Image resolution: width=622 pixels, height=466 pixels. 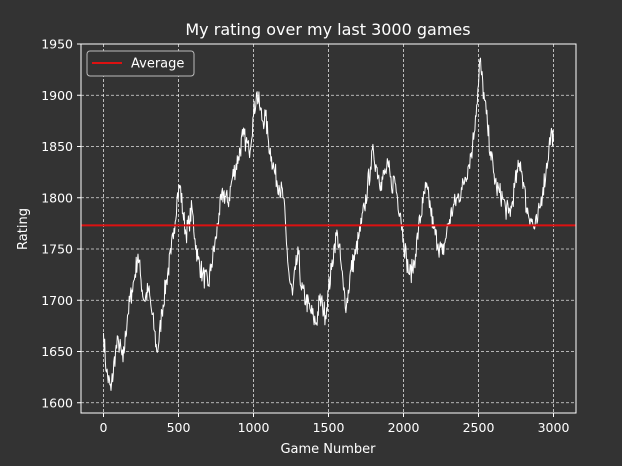 I want to click on y-tick-label: 1900, so click(x=57, y=95).